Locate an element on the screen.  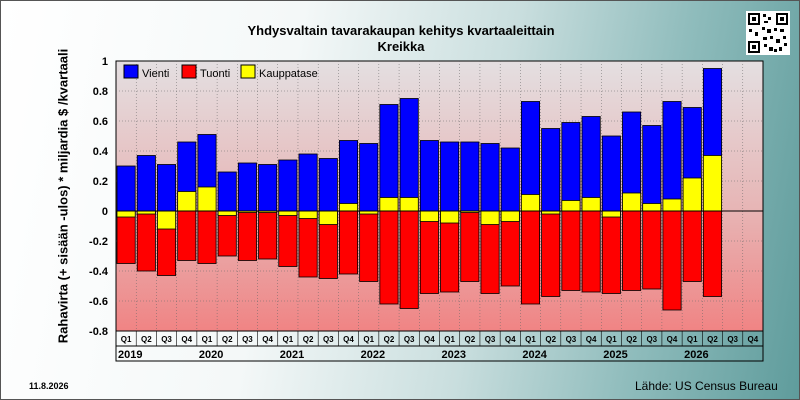
chart-subtitle: Kreikka is located at coordinates (401, 46).